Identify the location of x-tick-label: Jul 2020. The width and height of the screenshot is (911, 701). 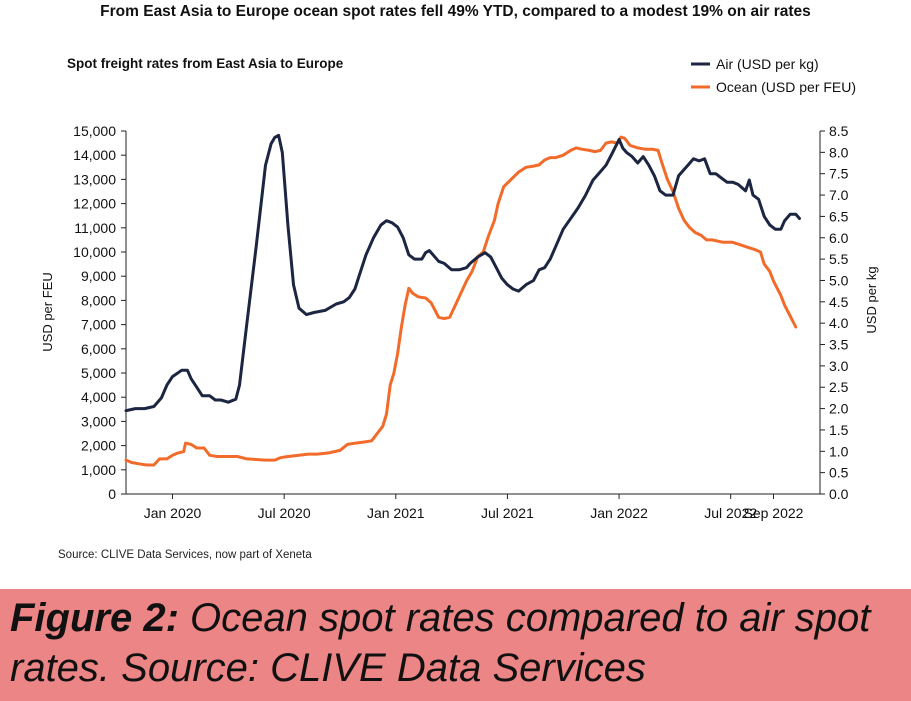
(284, 513).